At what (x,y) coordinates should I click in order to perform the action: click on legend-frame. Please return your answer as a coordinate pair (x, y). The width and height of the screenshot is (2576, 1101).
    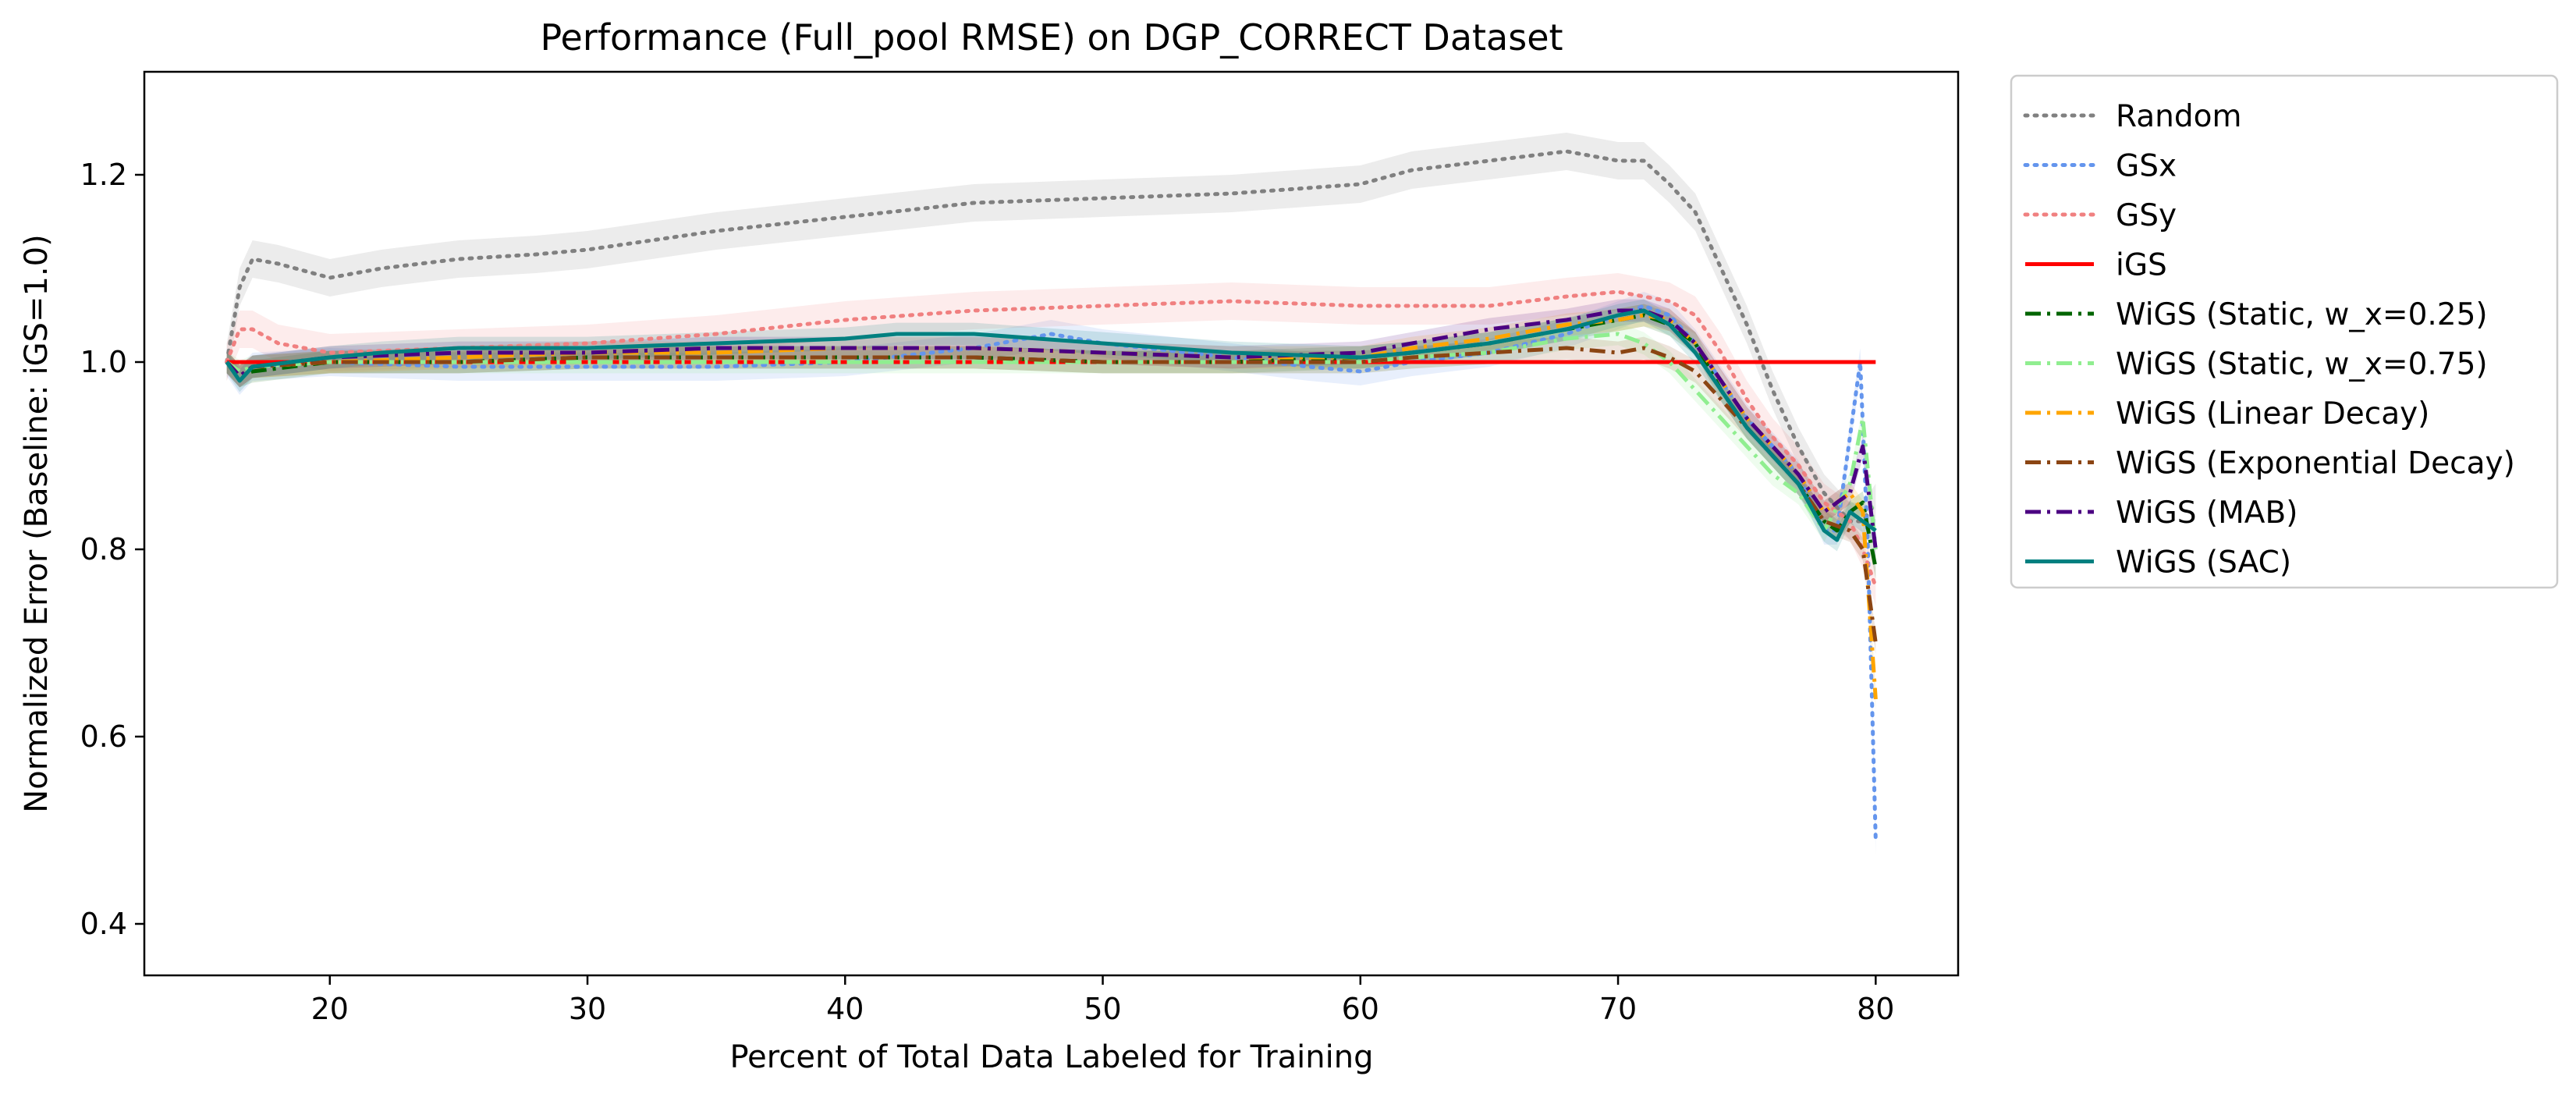
    Looking at the image, I should click on (2284, 331).